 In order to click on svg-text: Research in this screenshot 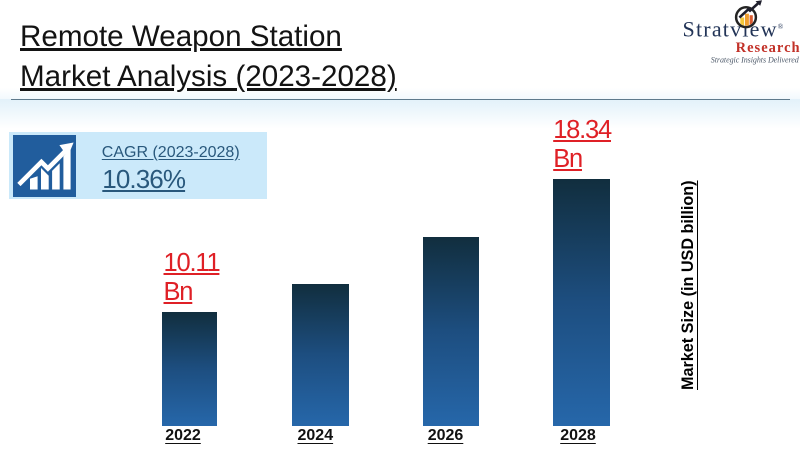, I will do `click(768, 48)`.